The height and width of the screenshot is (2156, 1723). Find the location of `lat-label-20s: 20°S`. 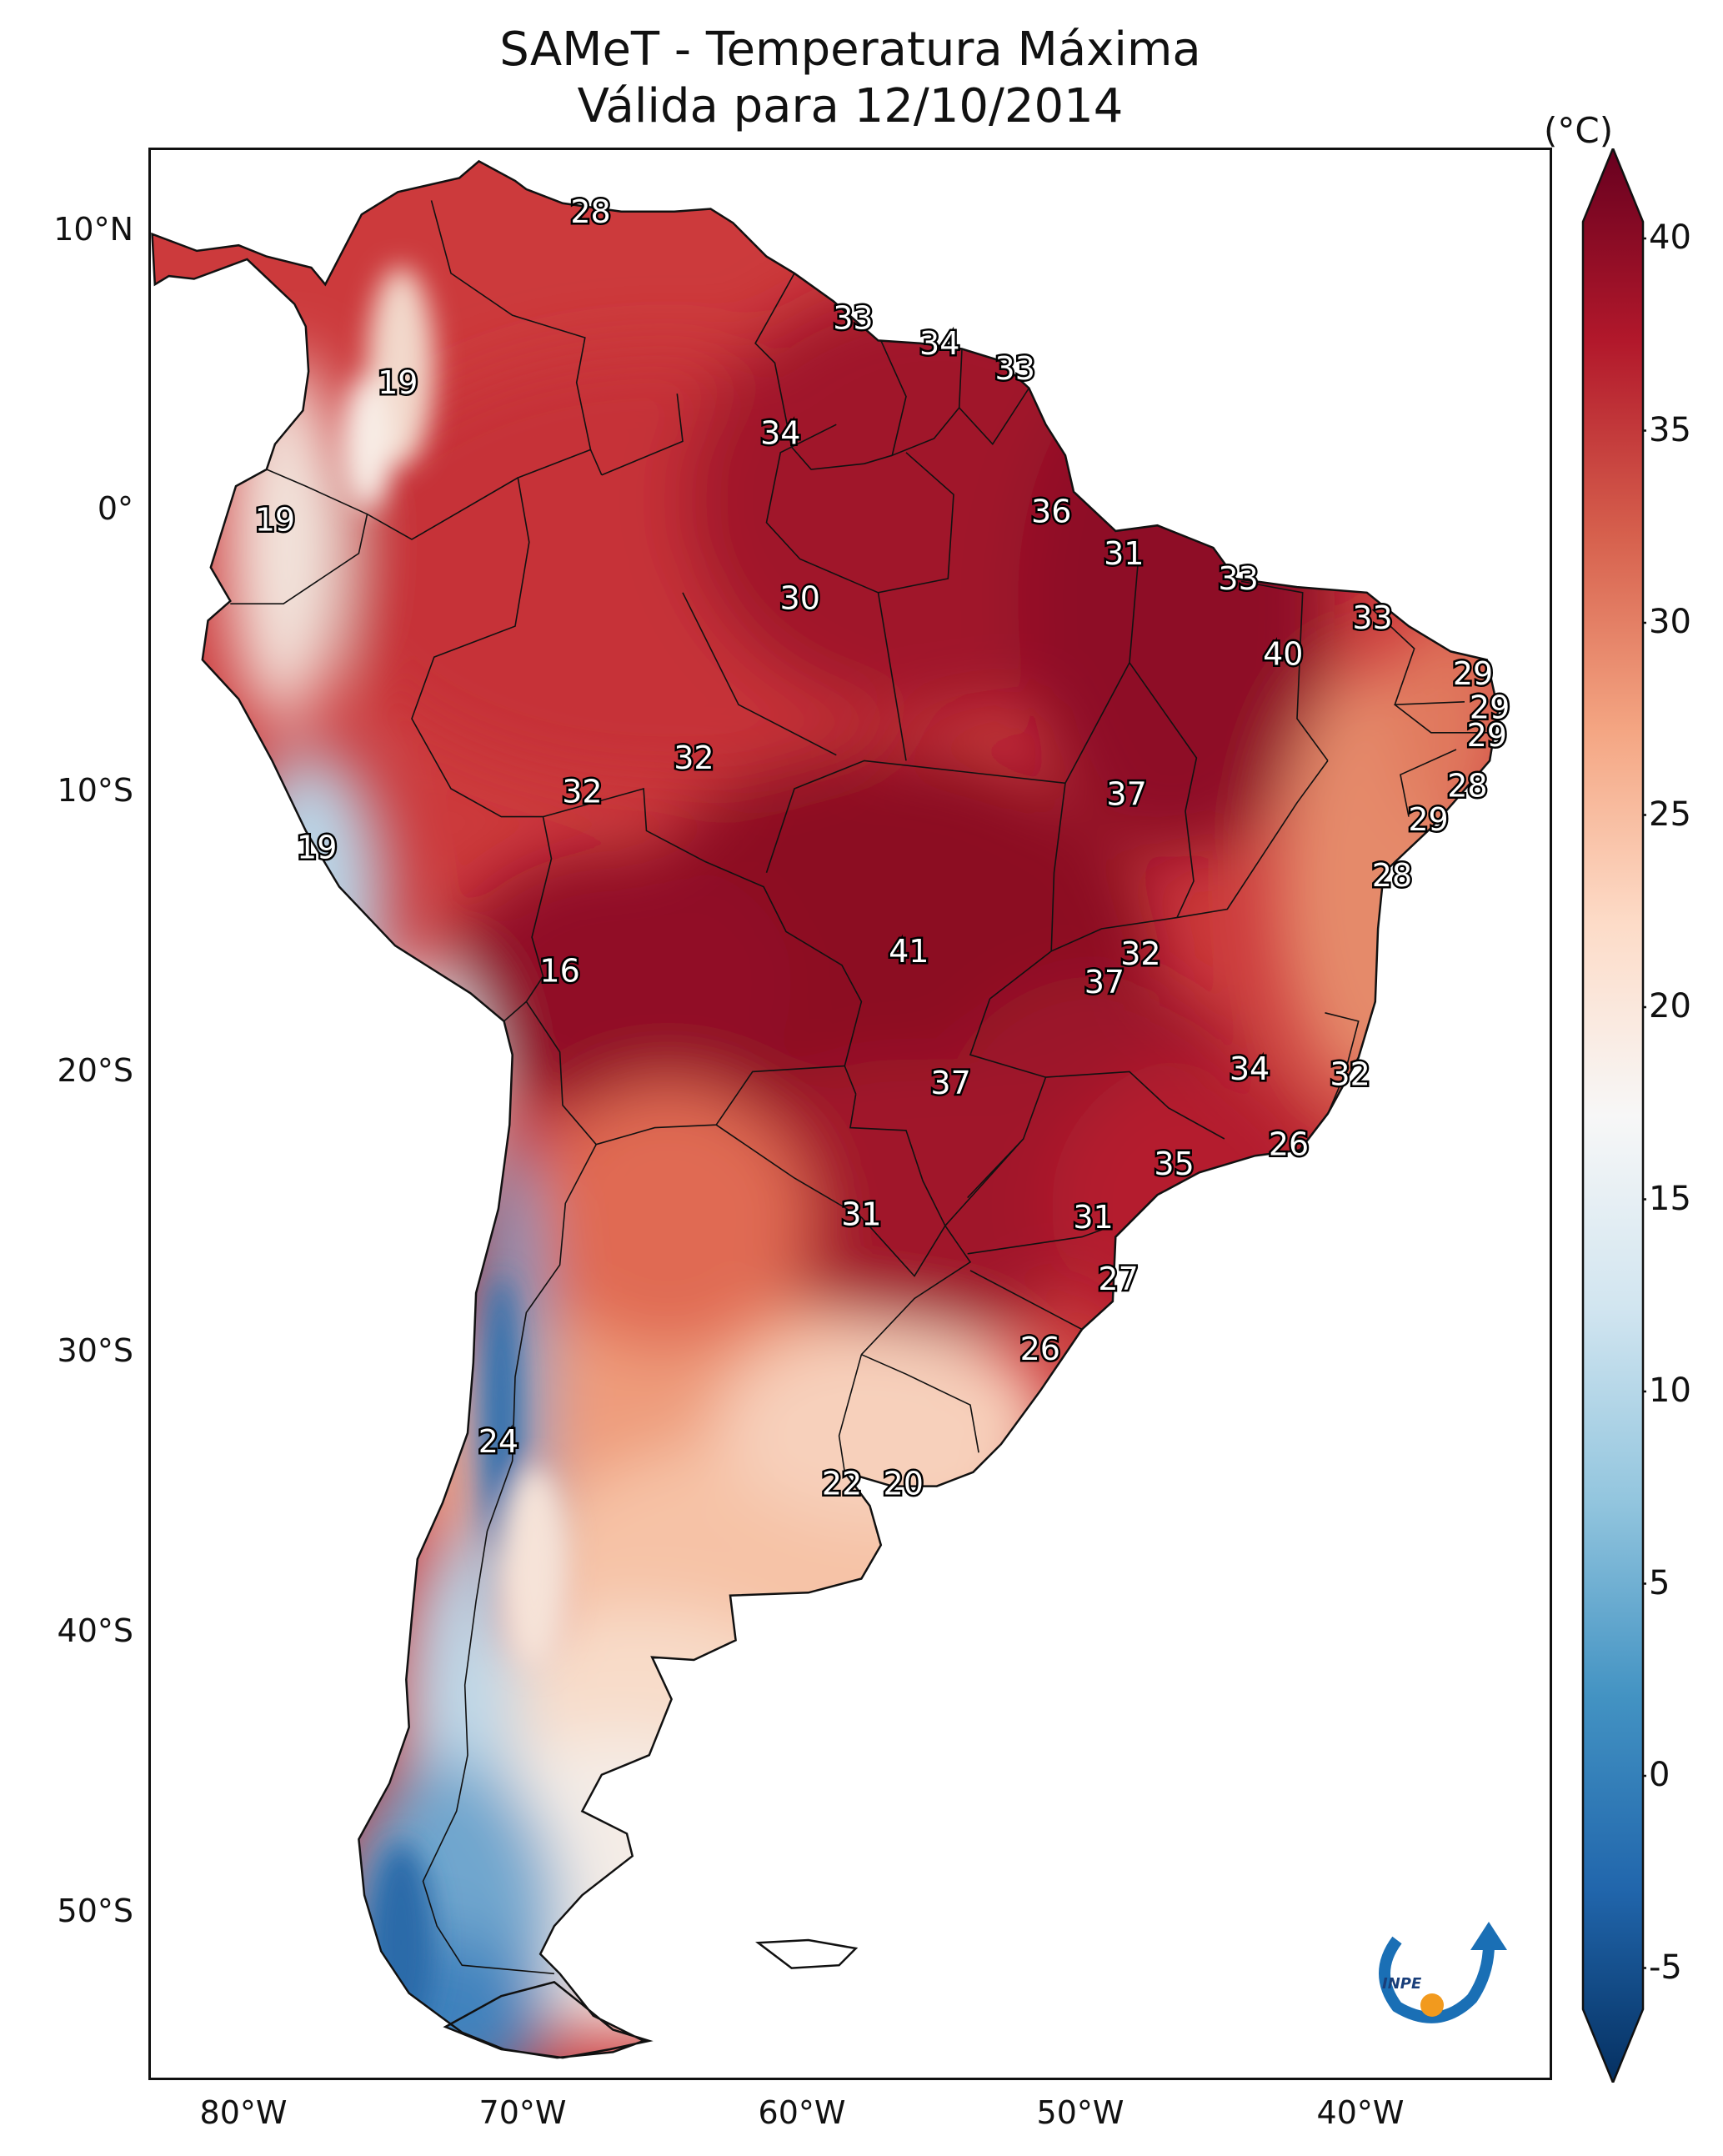

lat-label-20s: 20°S is located at coordinates (95, 1070).